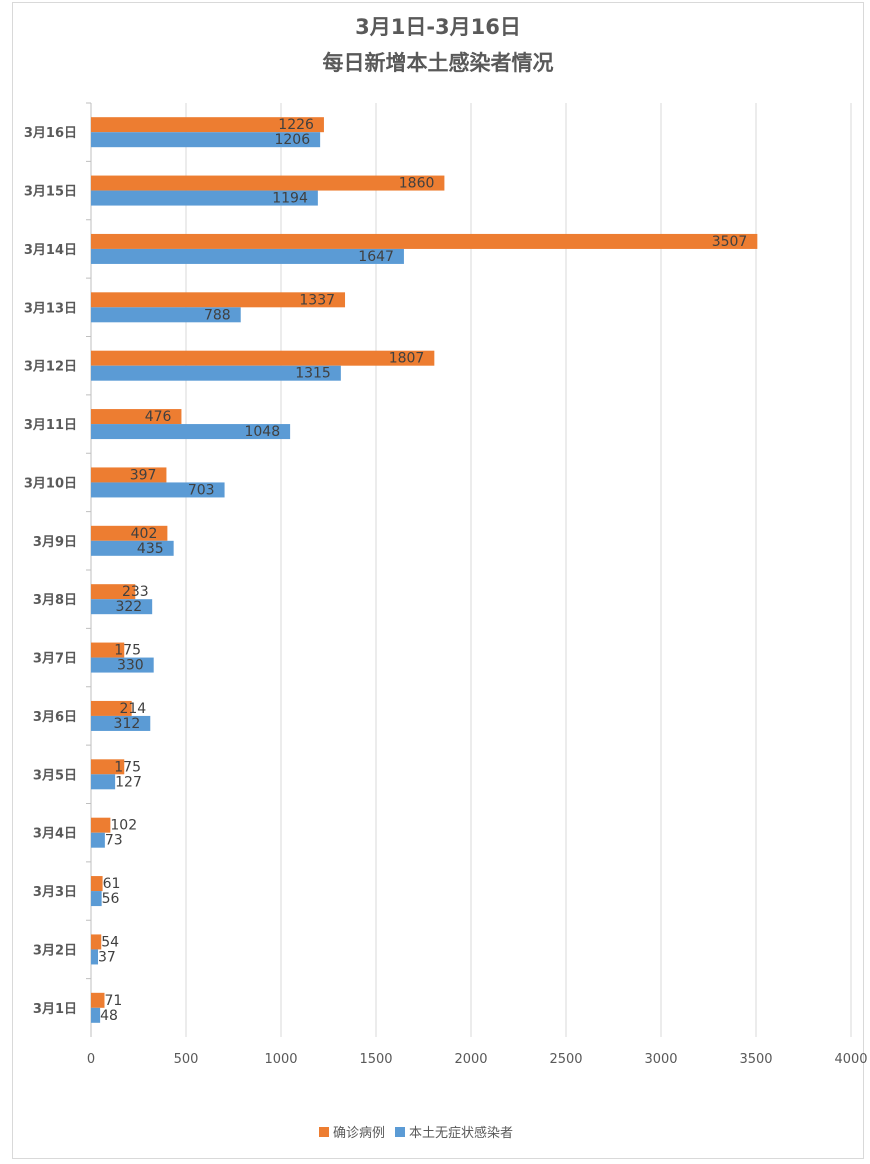 The height and width of the screenshot is (1164, 870). Describe the element at coordinates (438, 27) in the screenshot. I see `chart-title-line1: 3月1日-3月16日` at that location.